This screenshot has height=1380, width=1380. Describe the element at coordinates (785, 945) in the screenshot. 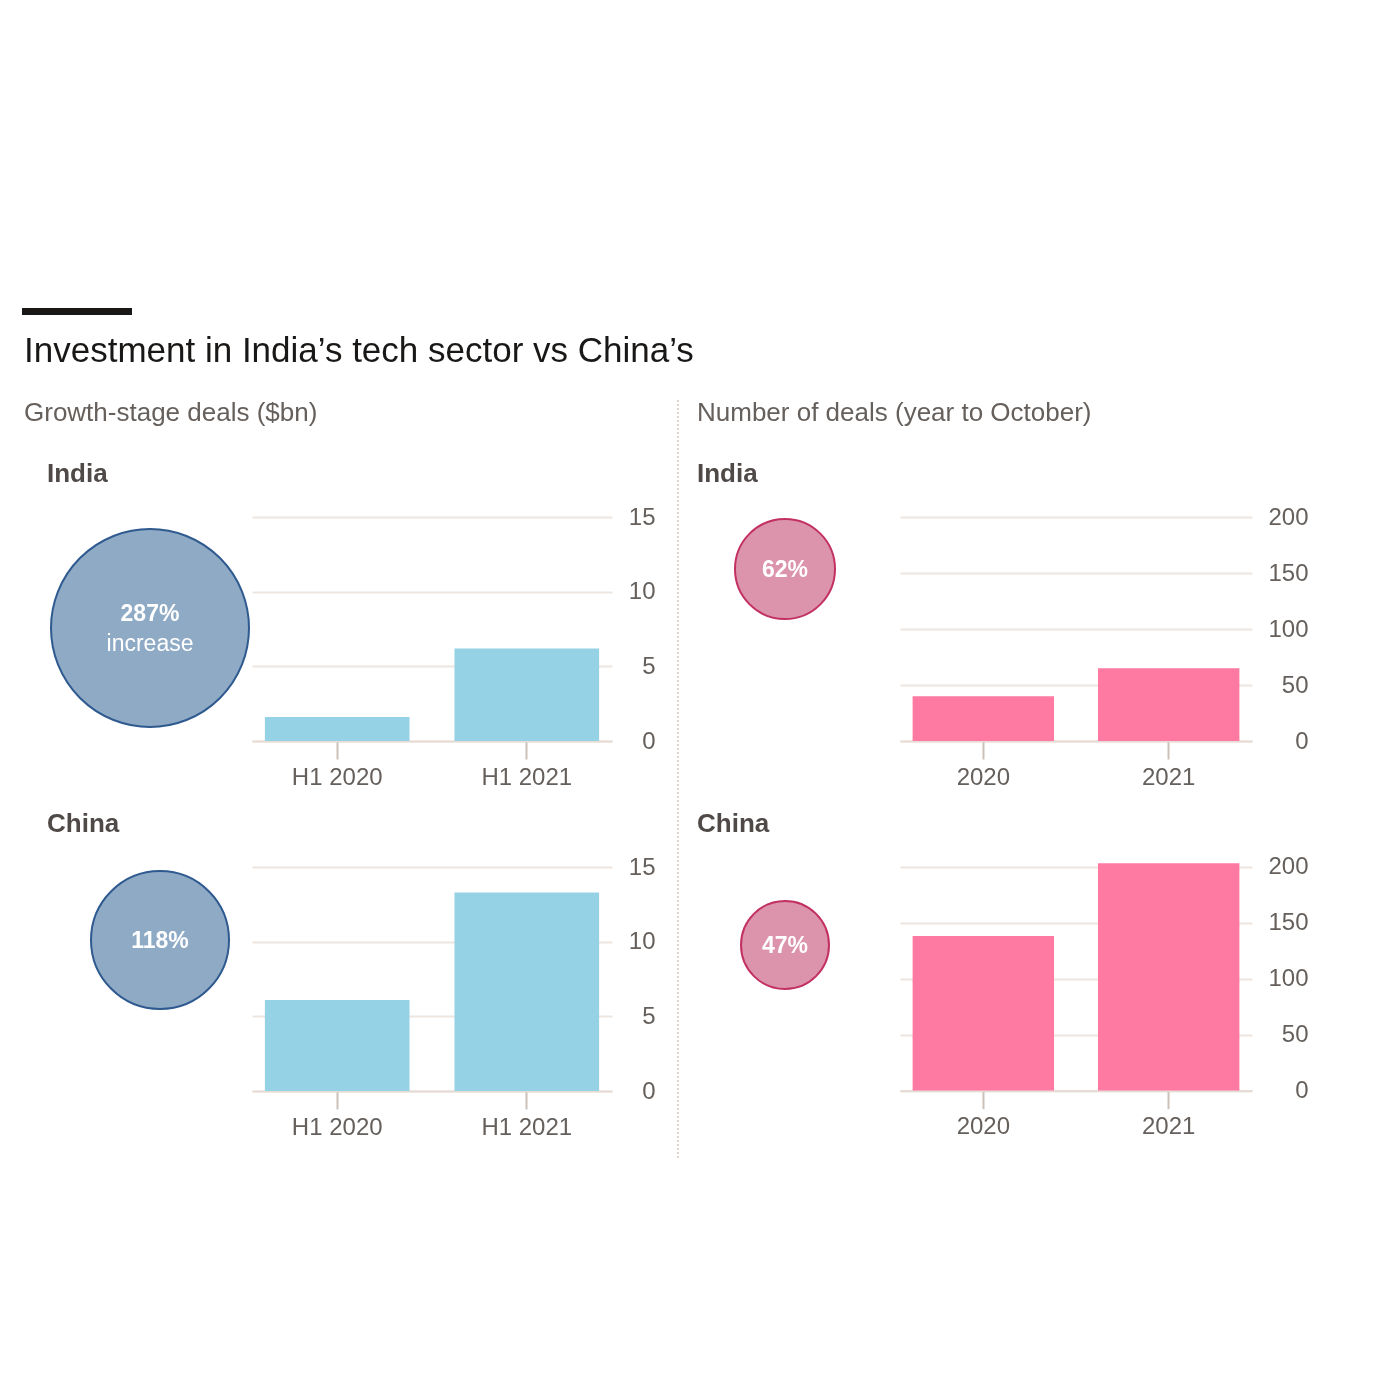

I see `circle-icon: 47%` at that location.